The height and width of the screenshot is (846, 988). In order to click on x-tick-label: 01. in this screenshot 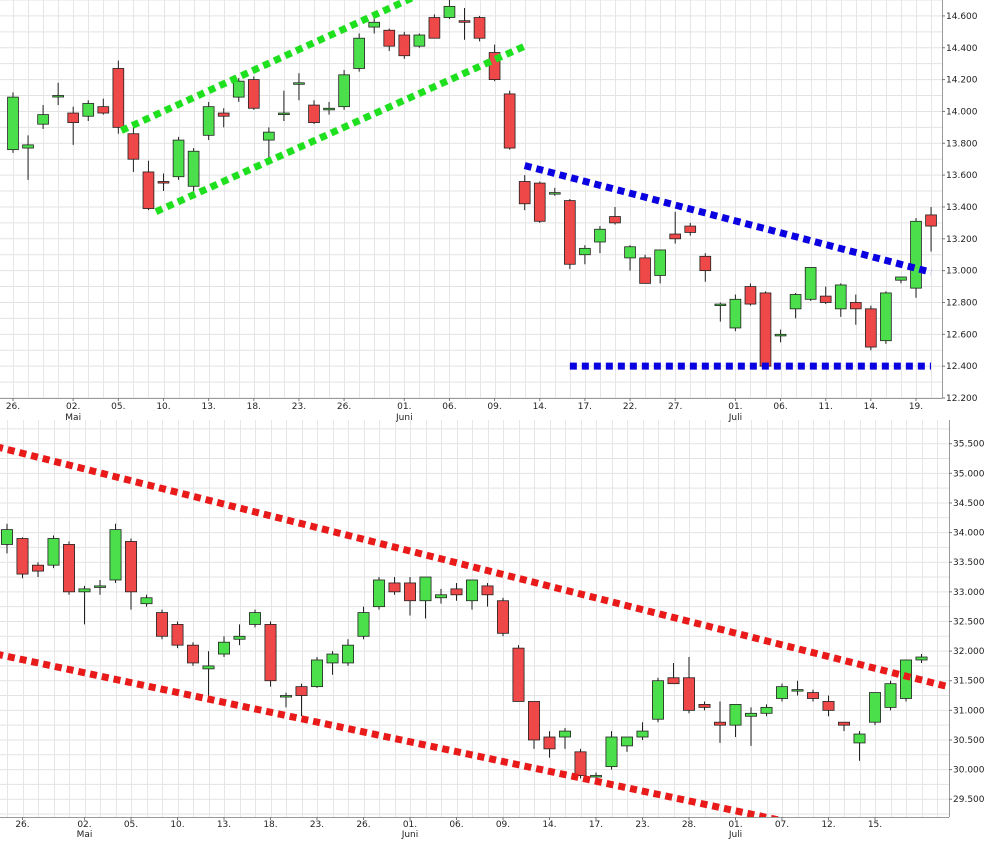, I will do `click(404, 407)`.